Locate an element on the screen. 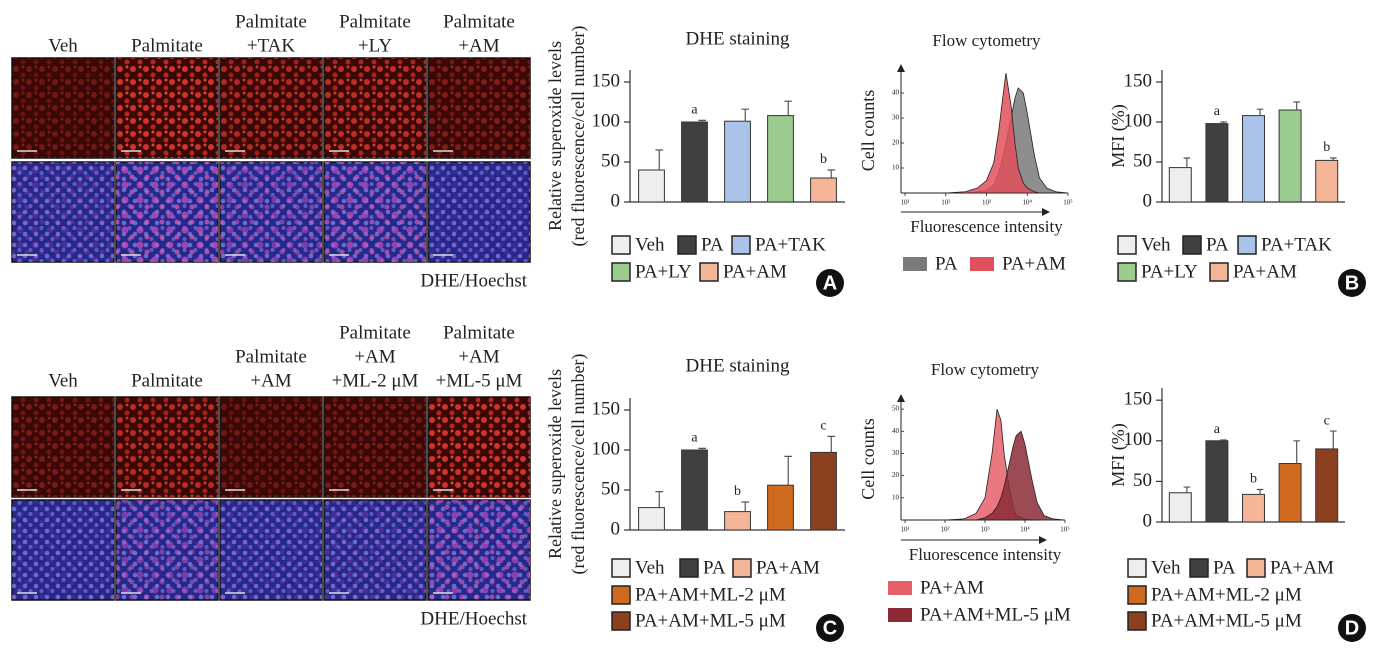  x-tick-label: 10³ is located at coordinates (984, 530).